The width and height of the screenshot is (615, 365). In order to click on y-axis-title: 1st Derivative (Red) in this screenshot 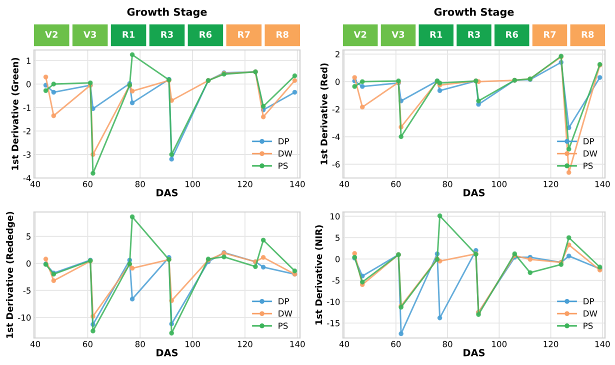, I will do `click(324, 113)`.